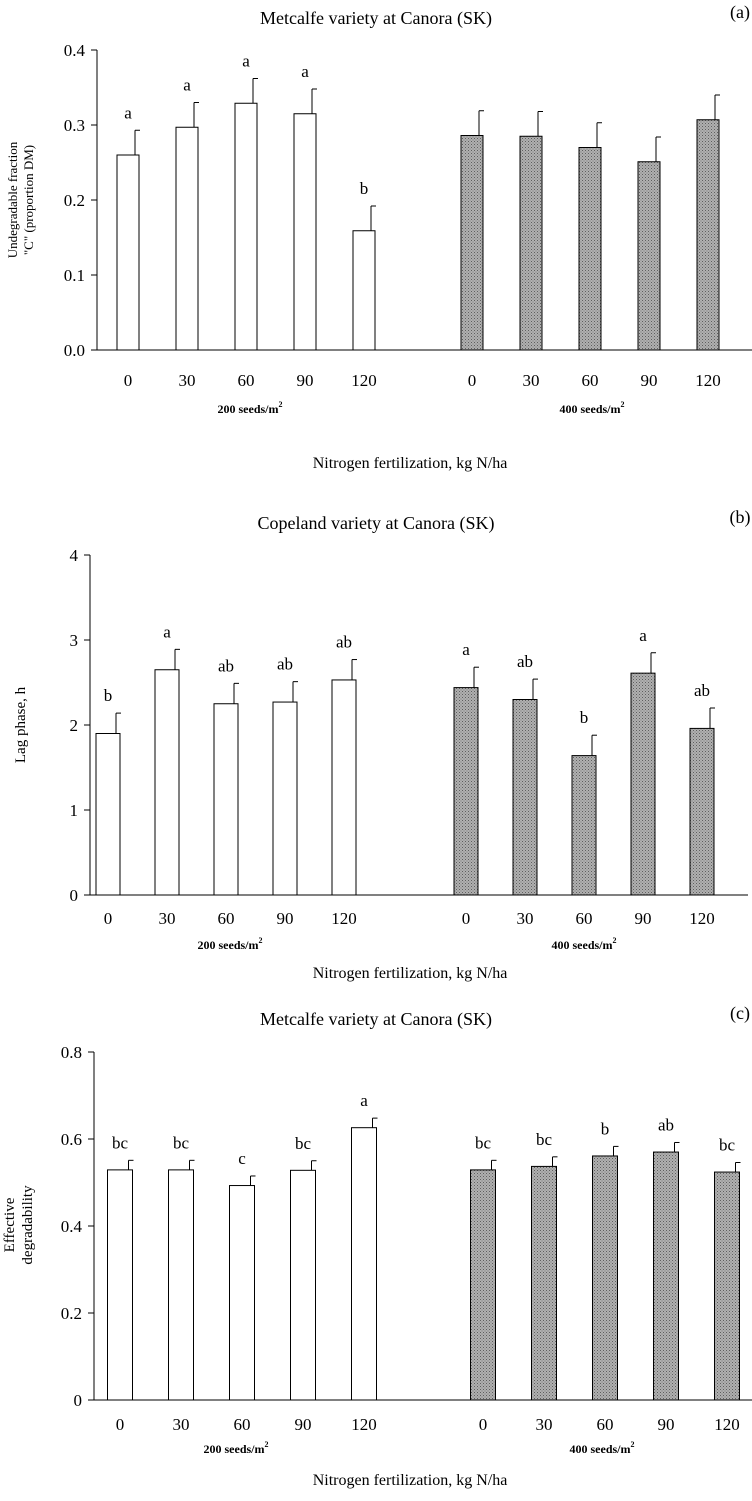 The image size is (752, 1501). Describe the element at coordinates (20, 199) in the screenshot. I see `y-axis-label: Undegradable fraction"C" (proportion DM)` at that location.